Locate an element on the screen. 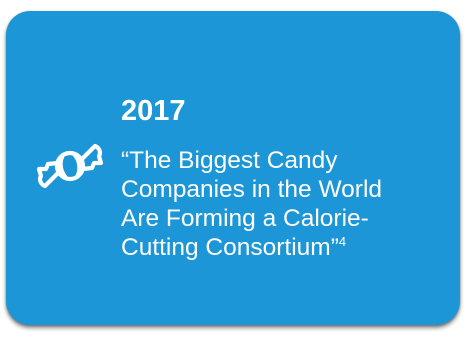 The width and height of the screenshot is (467, 339). footnote-marker: 4 is located at coordinates (342, 241).